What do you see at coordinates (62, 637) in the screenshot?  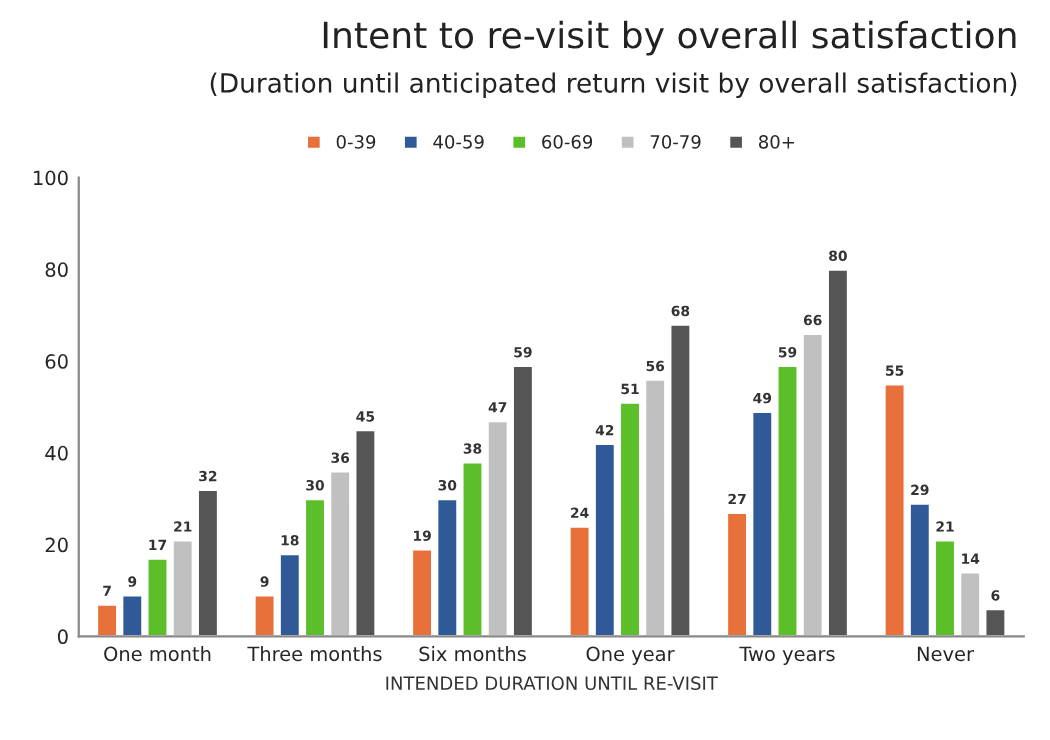 I see `y-tick-label: 0` at bounding box center [62, 637].